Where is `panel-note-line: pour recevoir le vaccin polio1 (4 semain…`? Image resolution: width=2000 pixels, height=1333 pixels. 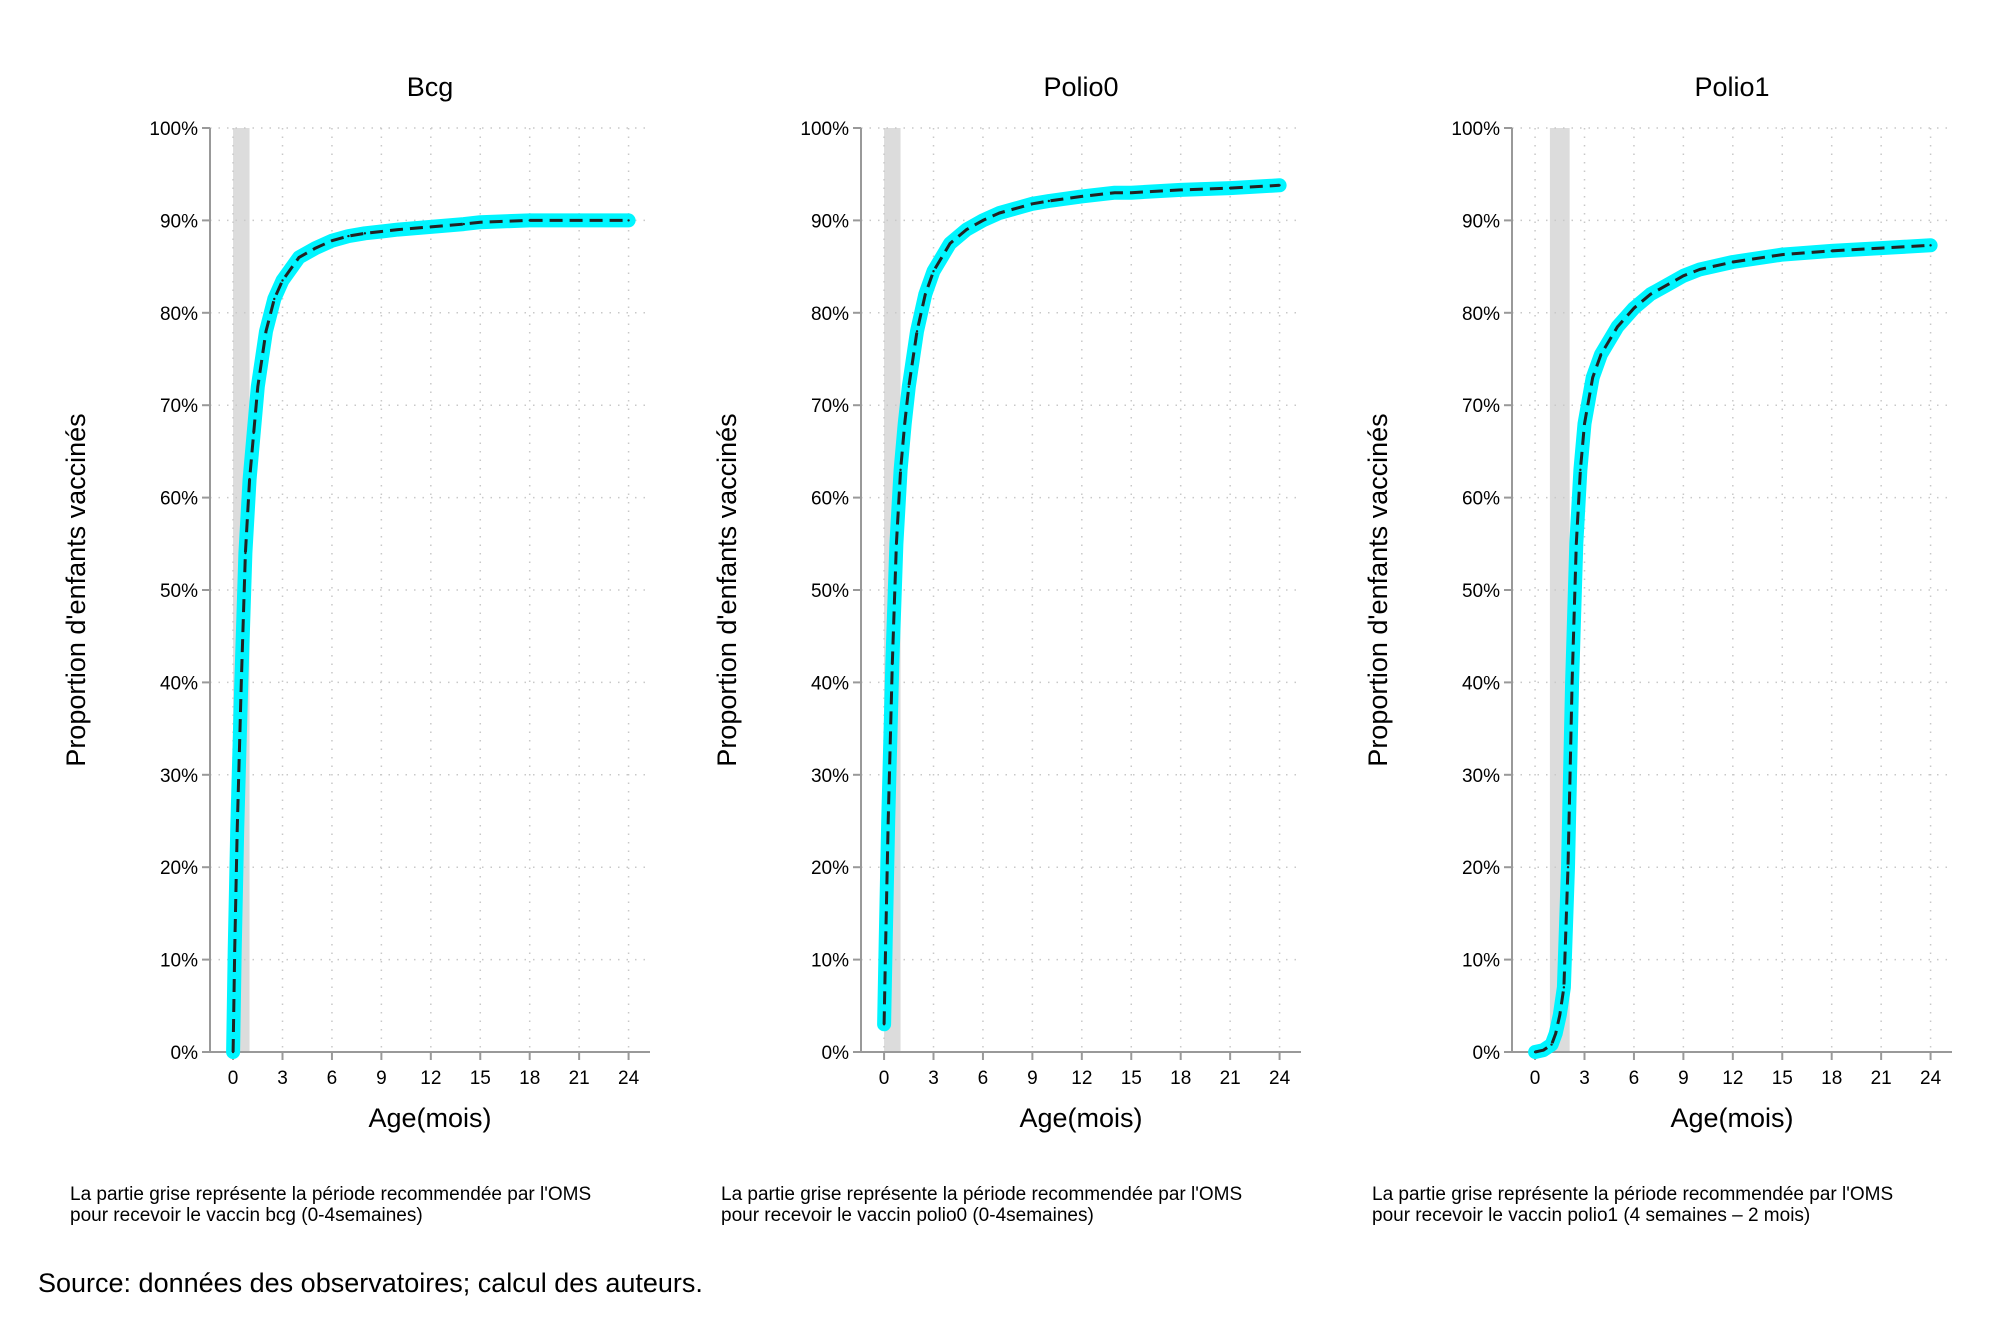
panel-note-line: pour recevoir le vaccin polio1 (4 semain… is located at coordinates (1591, 1215).